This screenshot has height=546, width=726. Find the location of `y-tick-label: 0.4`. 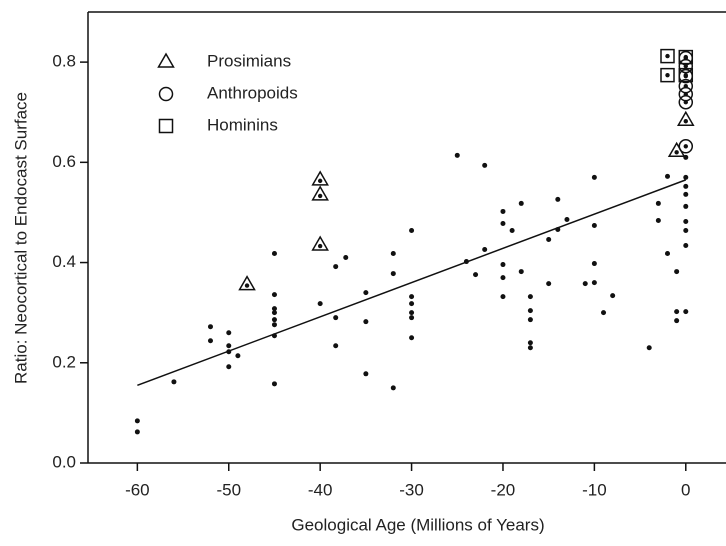

y-tick-label: 0.4 is located at coordinates (64, 261).